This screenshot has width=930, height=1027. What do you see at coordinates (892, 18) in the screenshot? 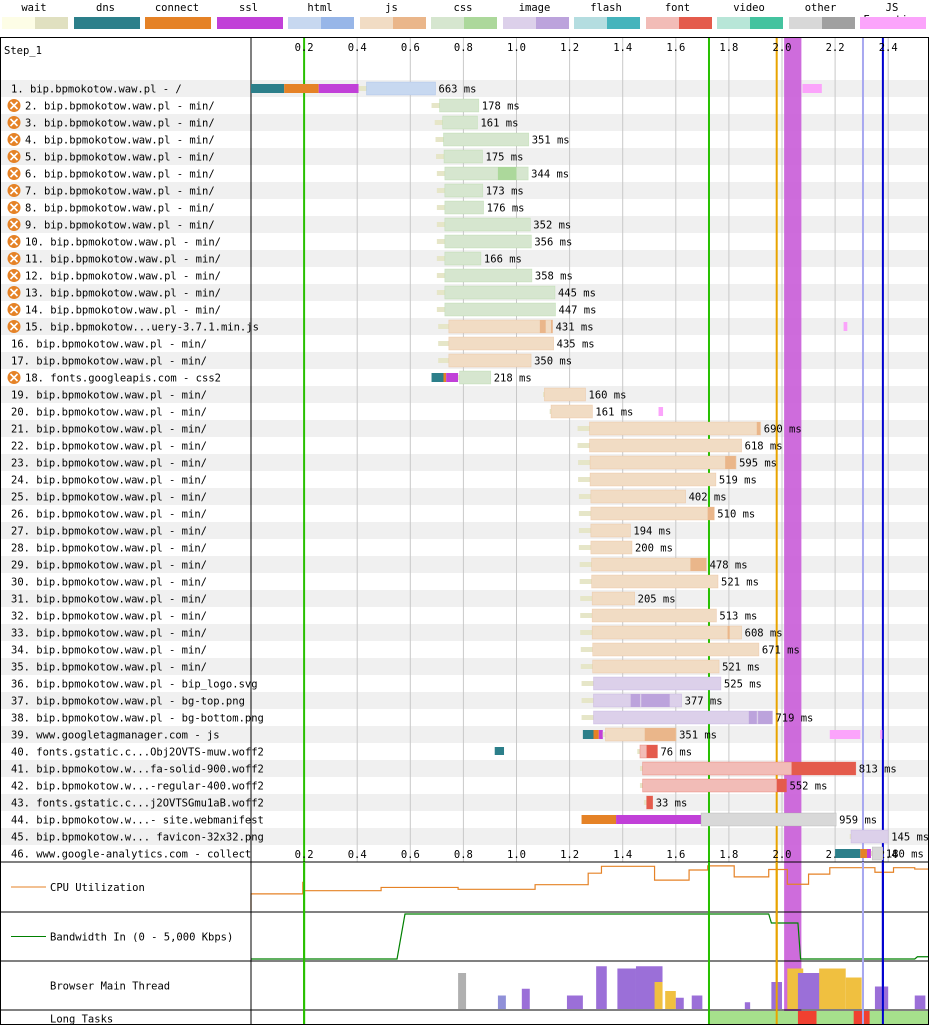
I see `legend-item-js-execution: JS Execution` at bounding box center [892, 18].